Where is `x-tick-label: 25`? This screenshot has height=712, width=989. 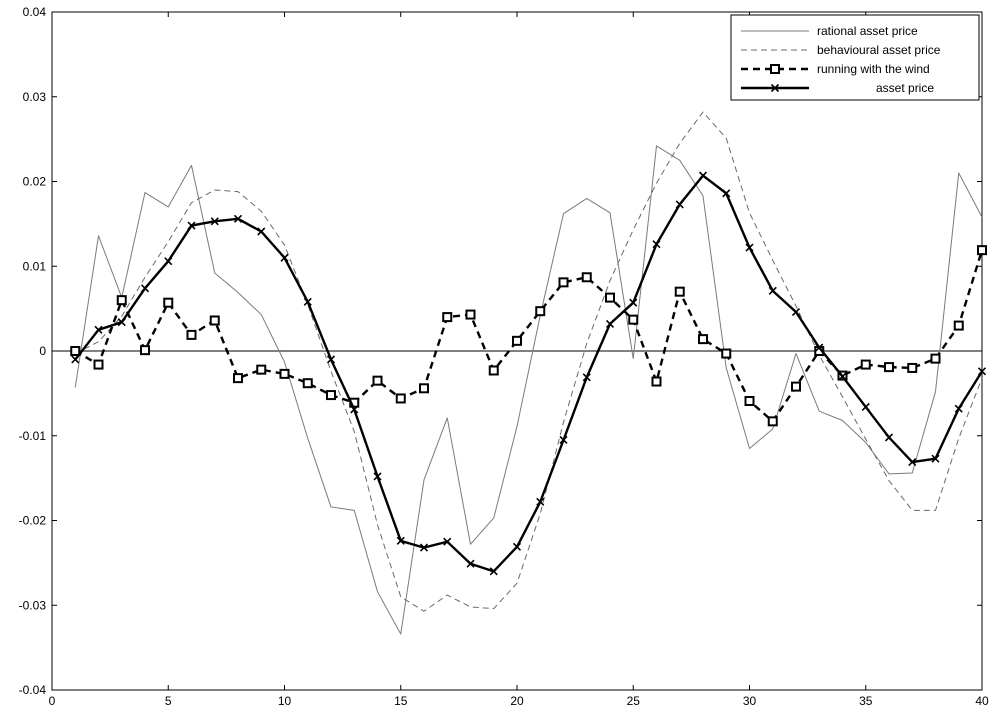
x-tick-label: 25 is located at coordinates (634, 701).